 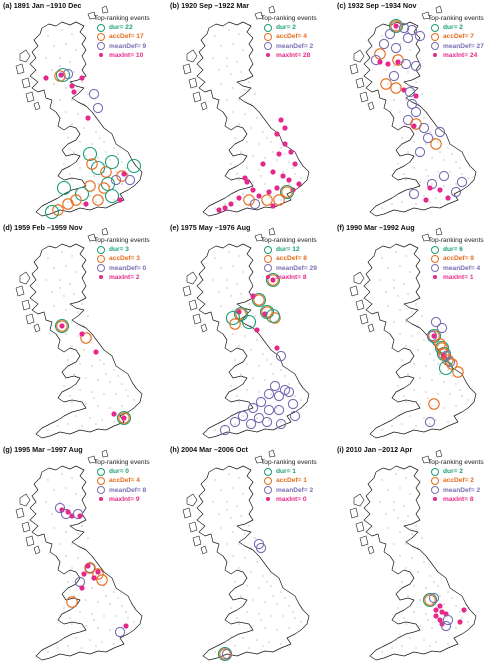 I want to click on coastline, so click(x=253, y=563).